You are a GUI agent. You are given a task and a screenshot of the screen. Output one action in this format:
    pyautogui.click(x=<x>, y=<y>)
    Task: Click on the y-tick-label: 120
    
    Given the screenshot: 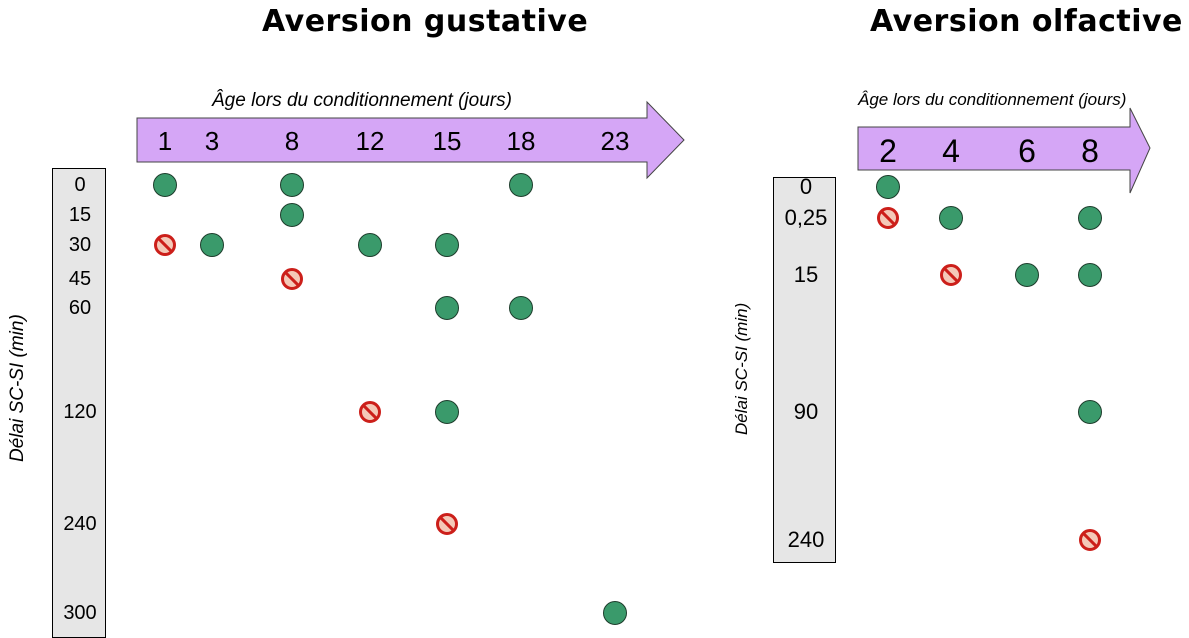 What is the action you would take?
    pyautogui.click(x=80, y=412)
    